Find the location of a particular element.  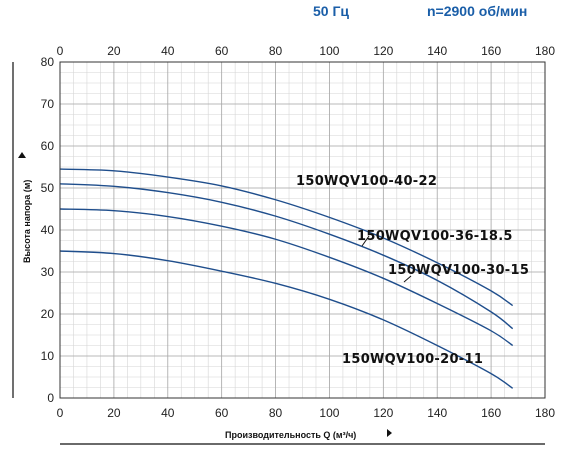

x-tick-label-top: 120 is located at coordinates (383, 51).